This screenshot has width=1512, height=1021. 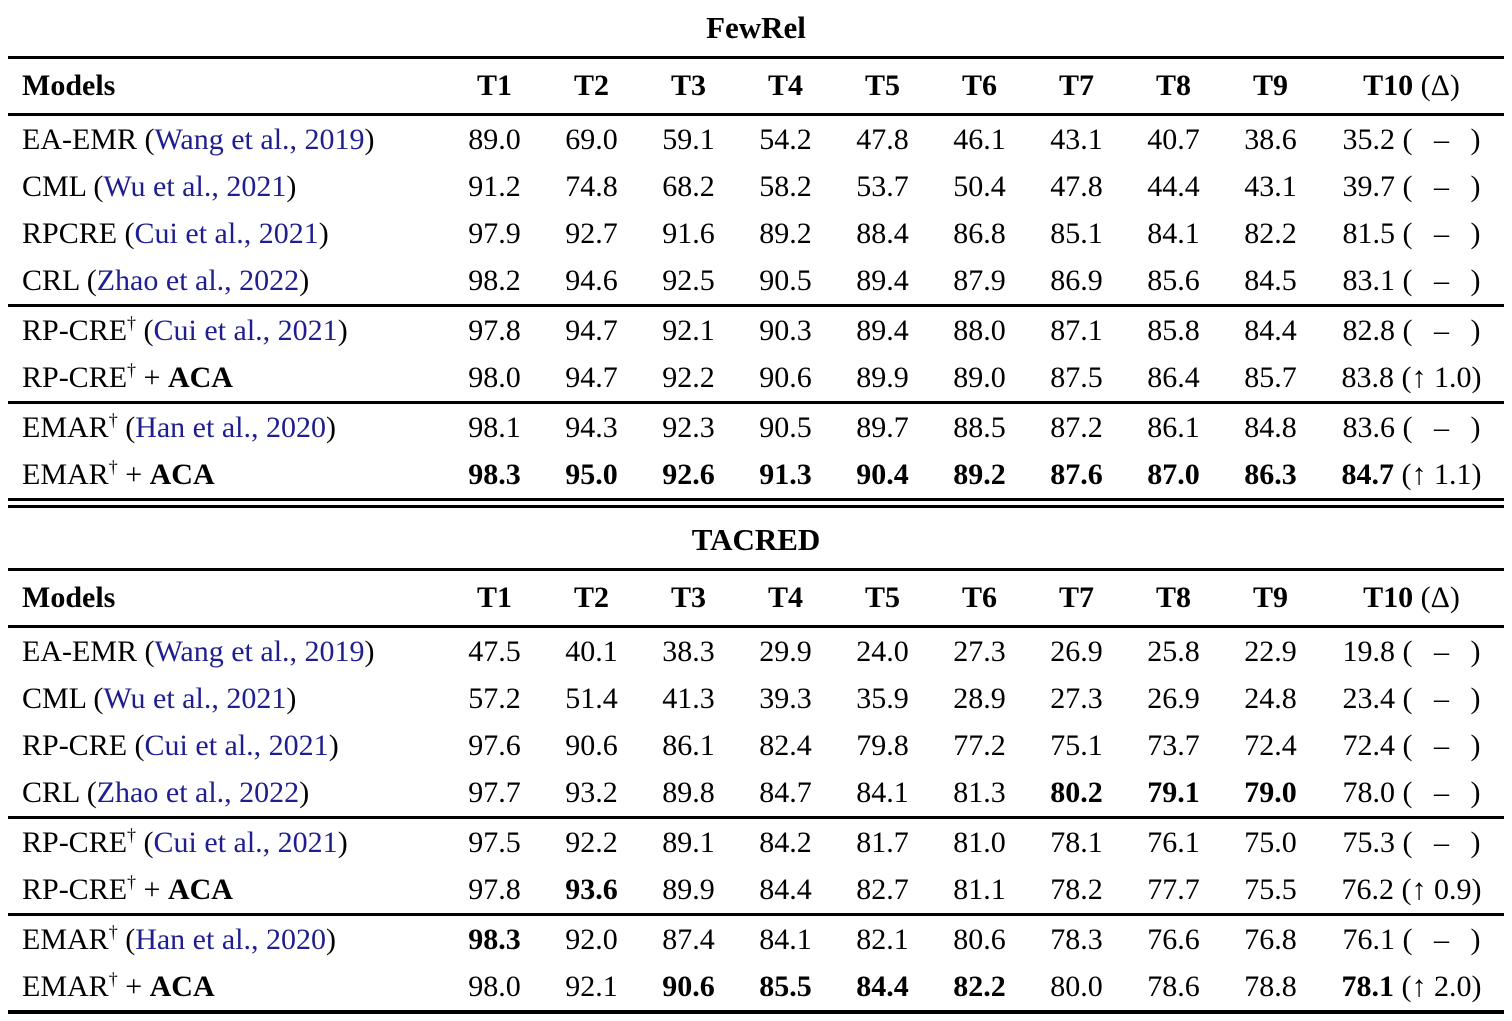 I want to click on score-cell-t5: 88.4, so click(x=882, y=233).